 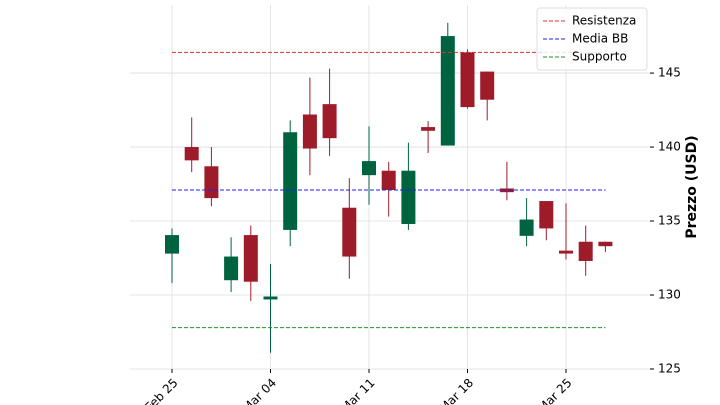 What do you see at coordinates (357, 390) in the screenshot?
I see `x-tick-label: Mar 11` at bounding box center [357, 390].